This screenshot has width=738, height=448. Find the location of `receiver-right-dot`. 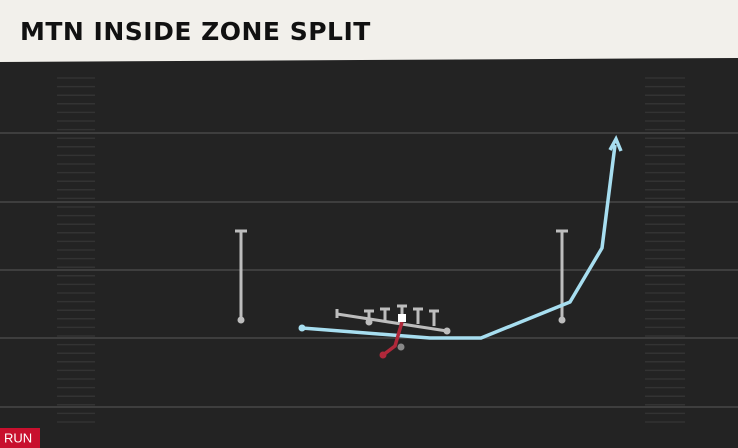

receiver-right-dot is located at coordinates (562, 320).